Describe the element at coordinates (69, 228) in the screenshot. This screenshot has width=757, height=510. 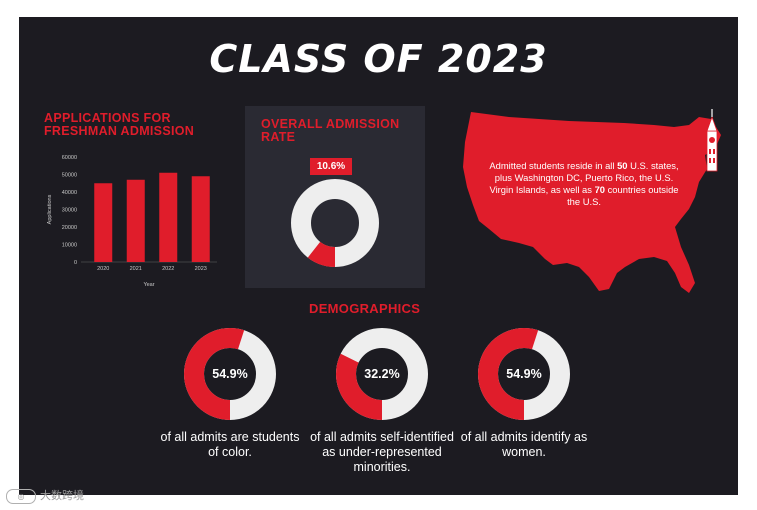
I see `y-tick-label: 20000` at that location.